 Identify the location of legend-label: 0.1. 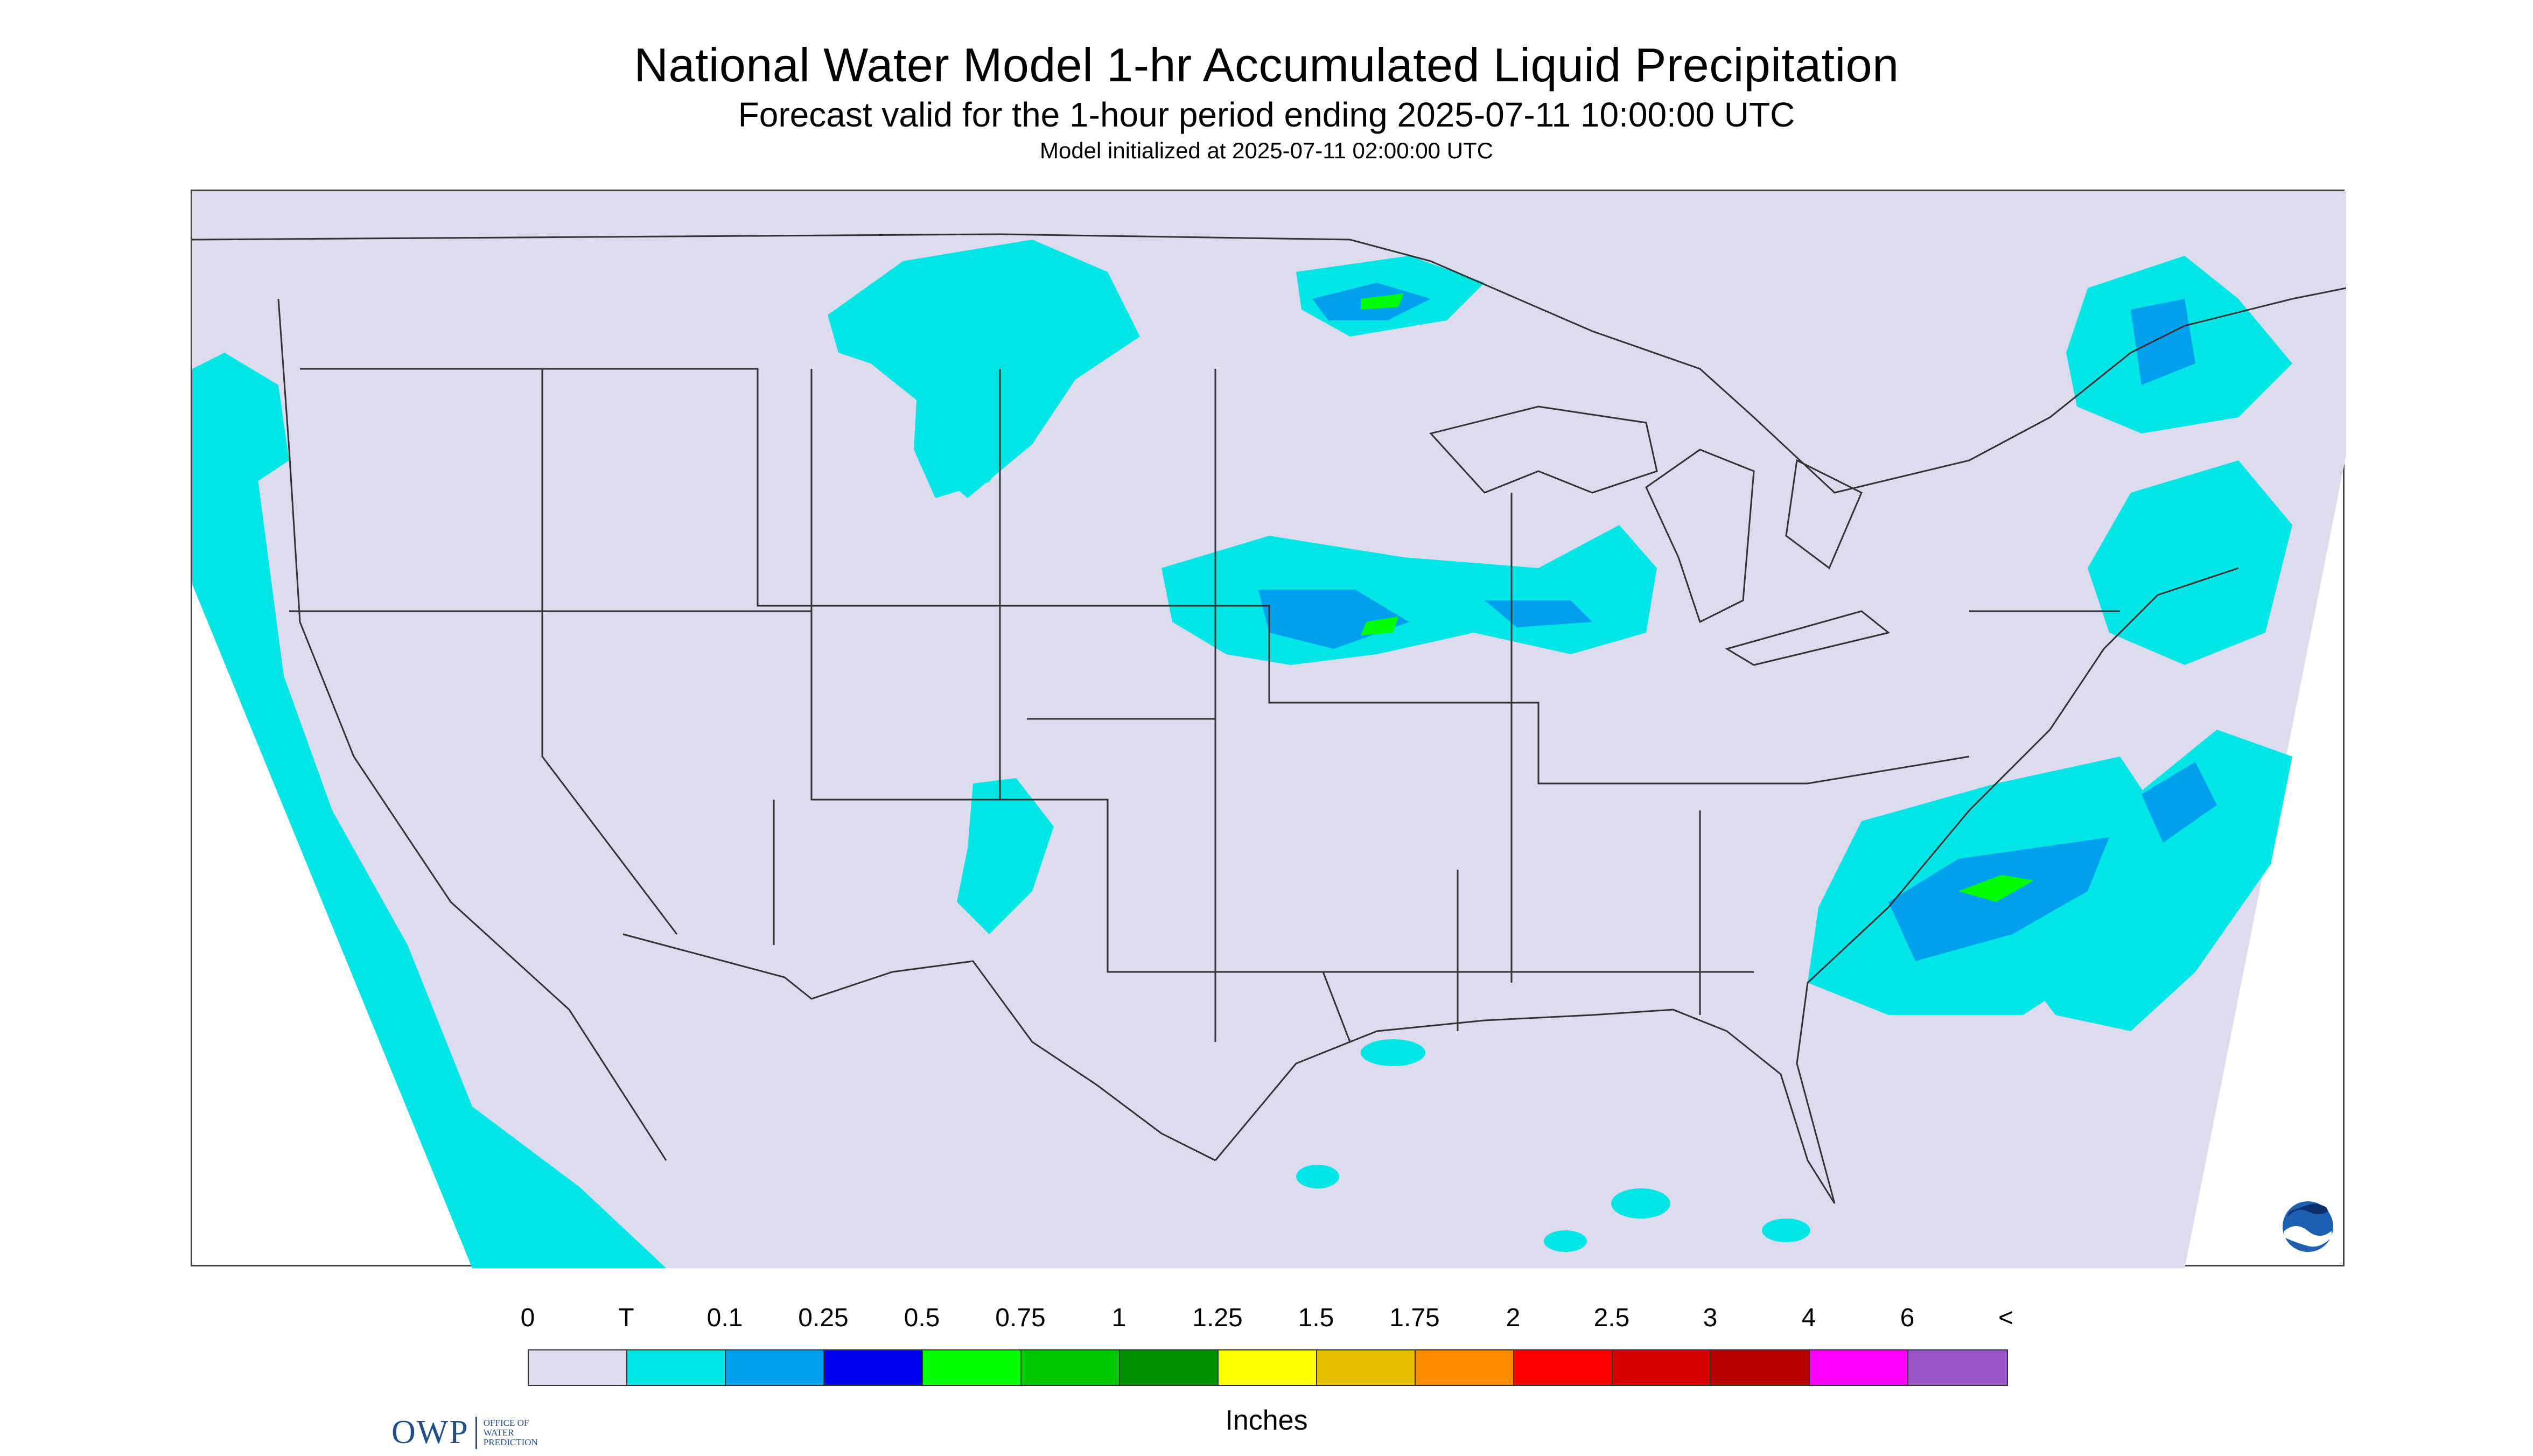
(724, 1318).